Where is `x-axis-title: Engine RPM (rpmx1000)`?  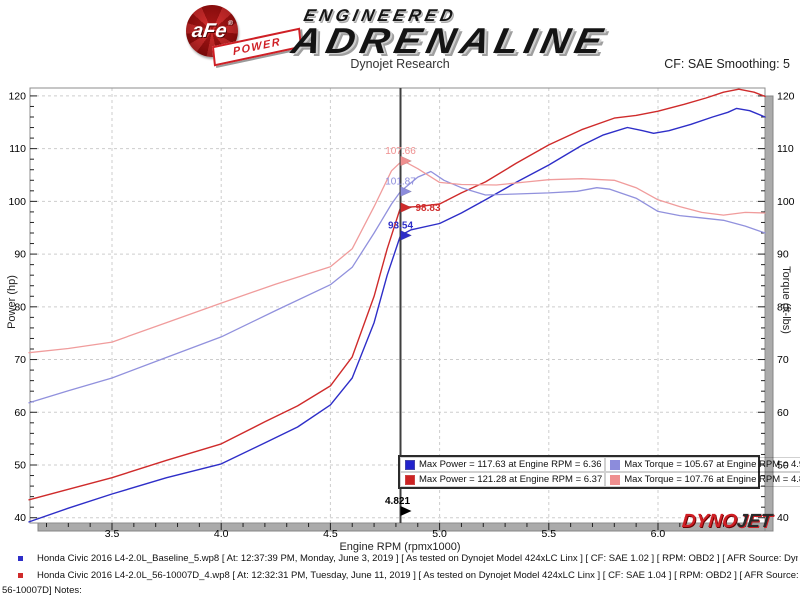 x-axis-title: Engine RPM (rpmx1000) is located at coordinates (400, 547).